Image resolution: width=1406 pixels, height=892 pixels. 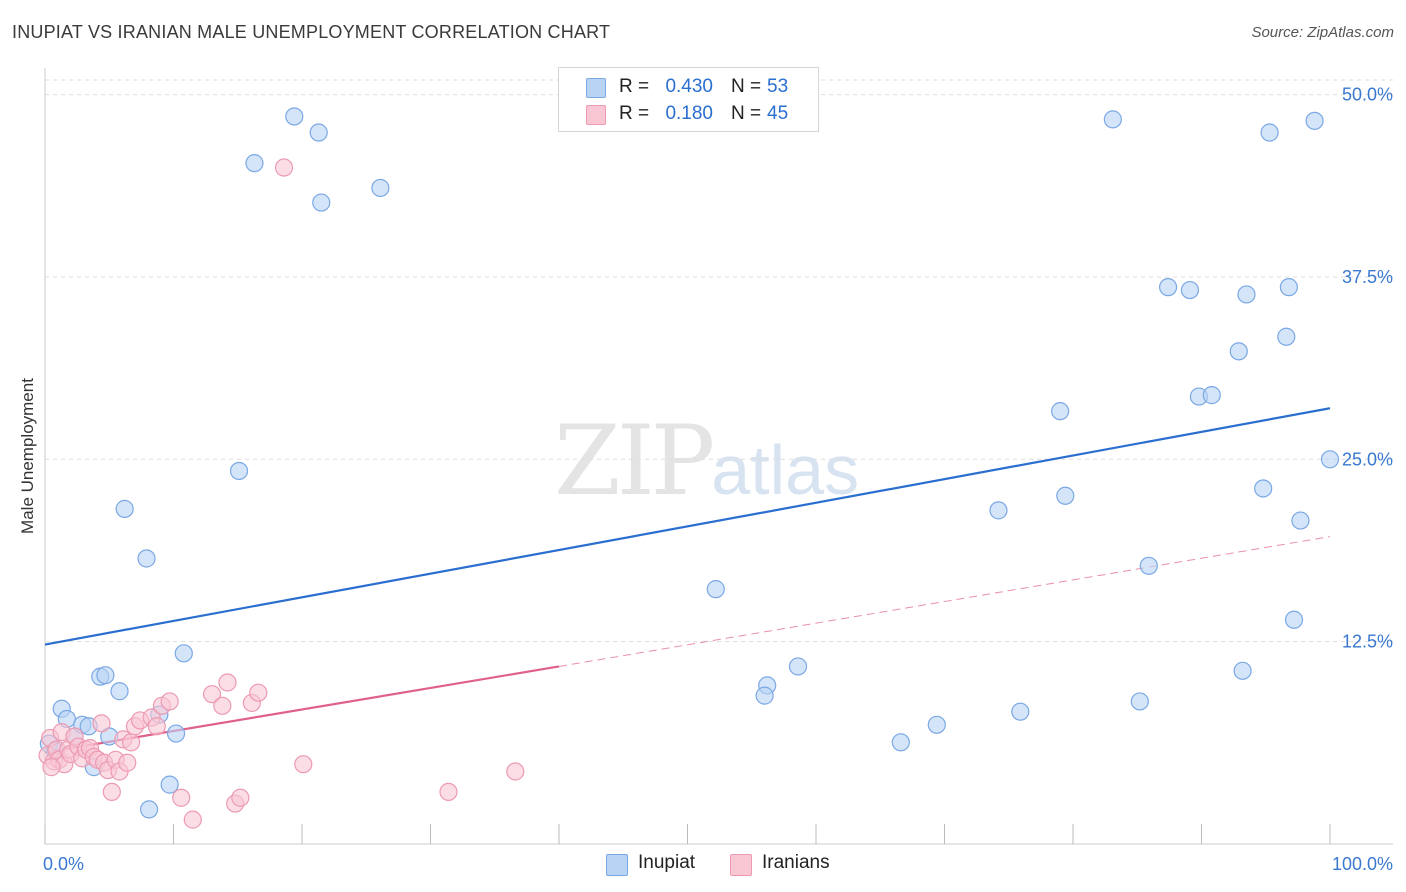 What do you see at coordinates (785, 470) in the screenshot?
I see `watermark-atlas: atlas` at bounding box center [785, 470].